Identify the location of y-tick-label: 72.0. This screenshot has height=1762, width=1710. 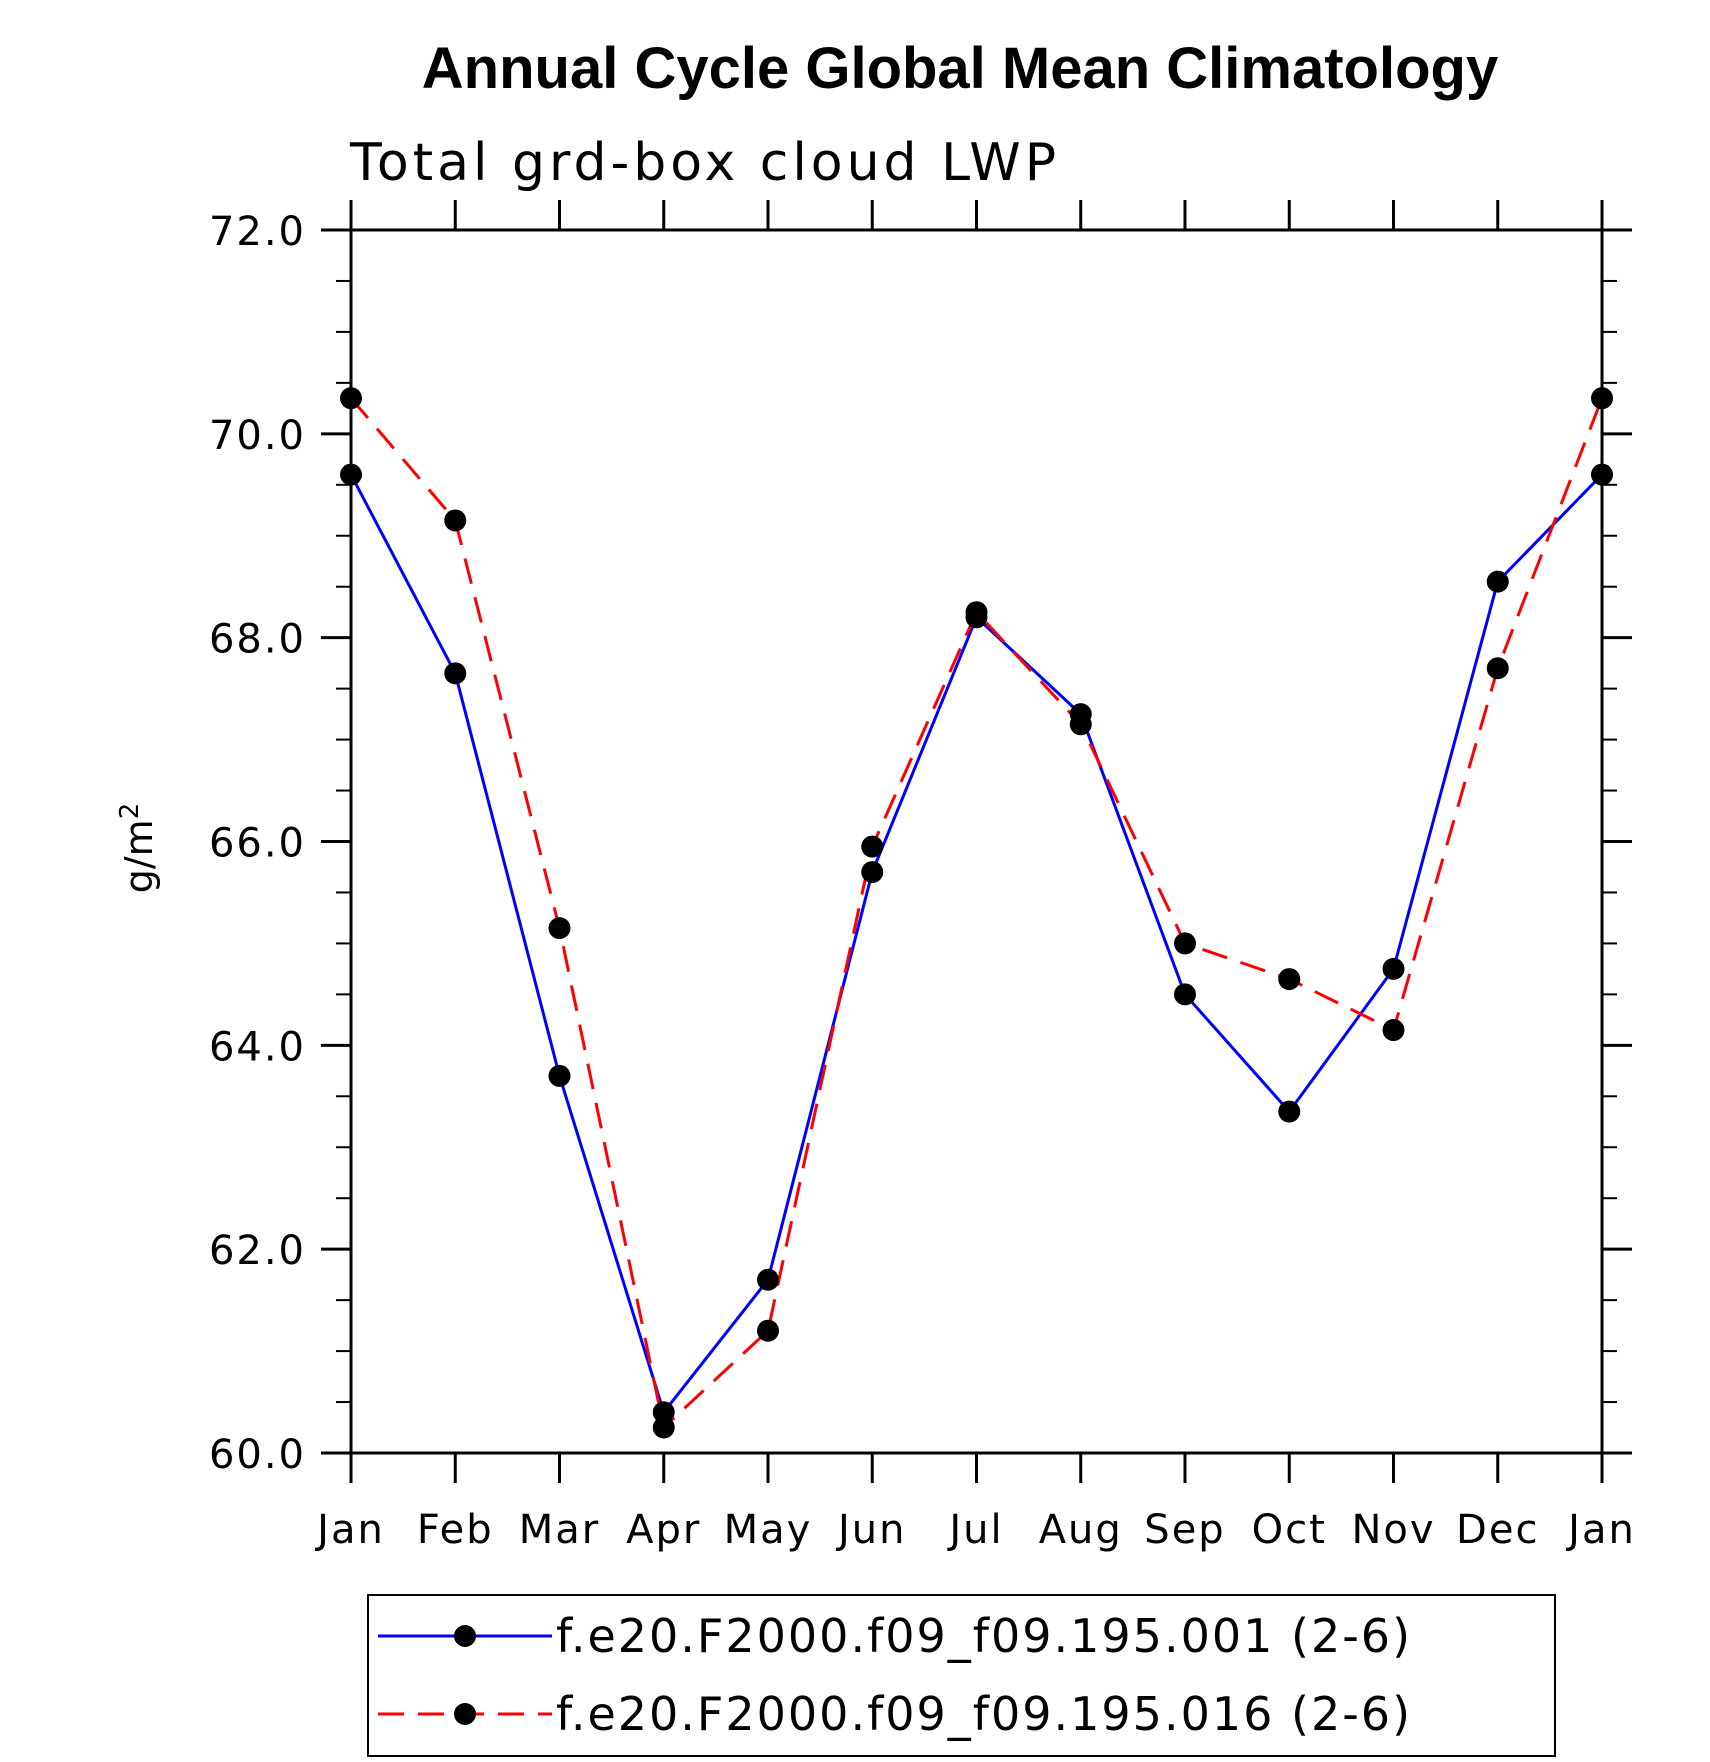
(257, 232).